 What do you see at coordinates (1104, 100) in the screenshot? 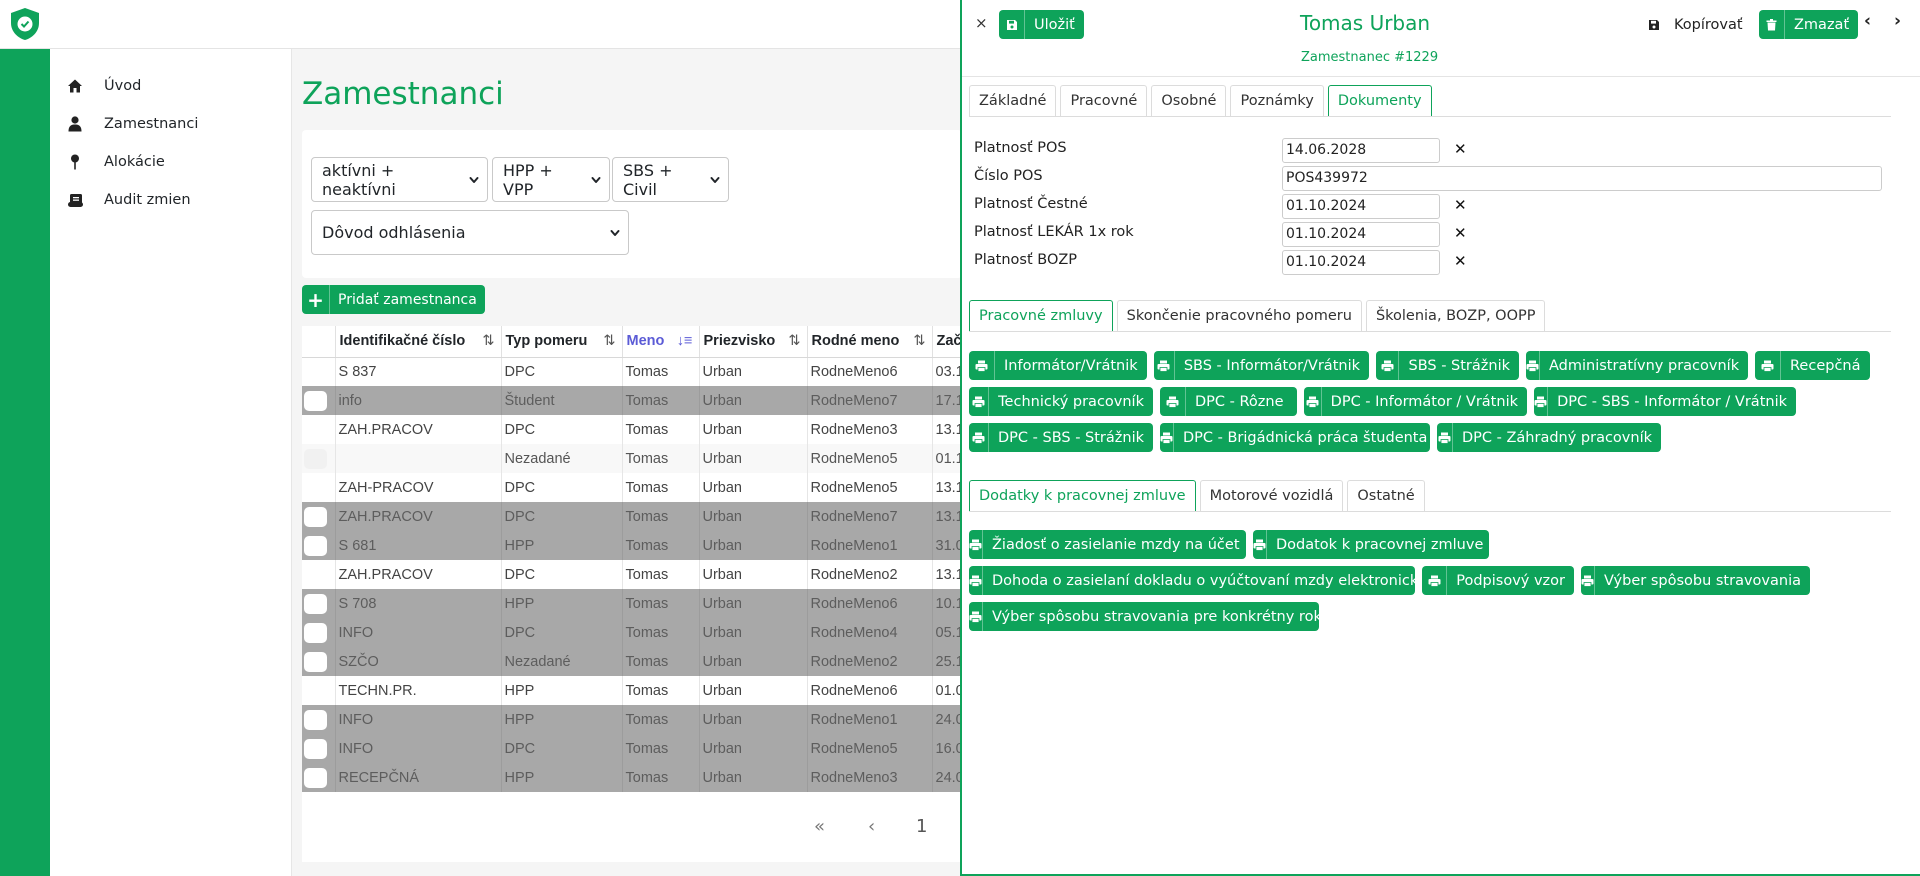
I see `tab-pracovne: Pracovné` at bounding box center [1104, 100].